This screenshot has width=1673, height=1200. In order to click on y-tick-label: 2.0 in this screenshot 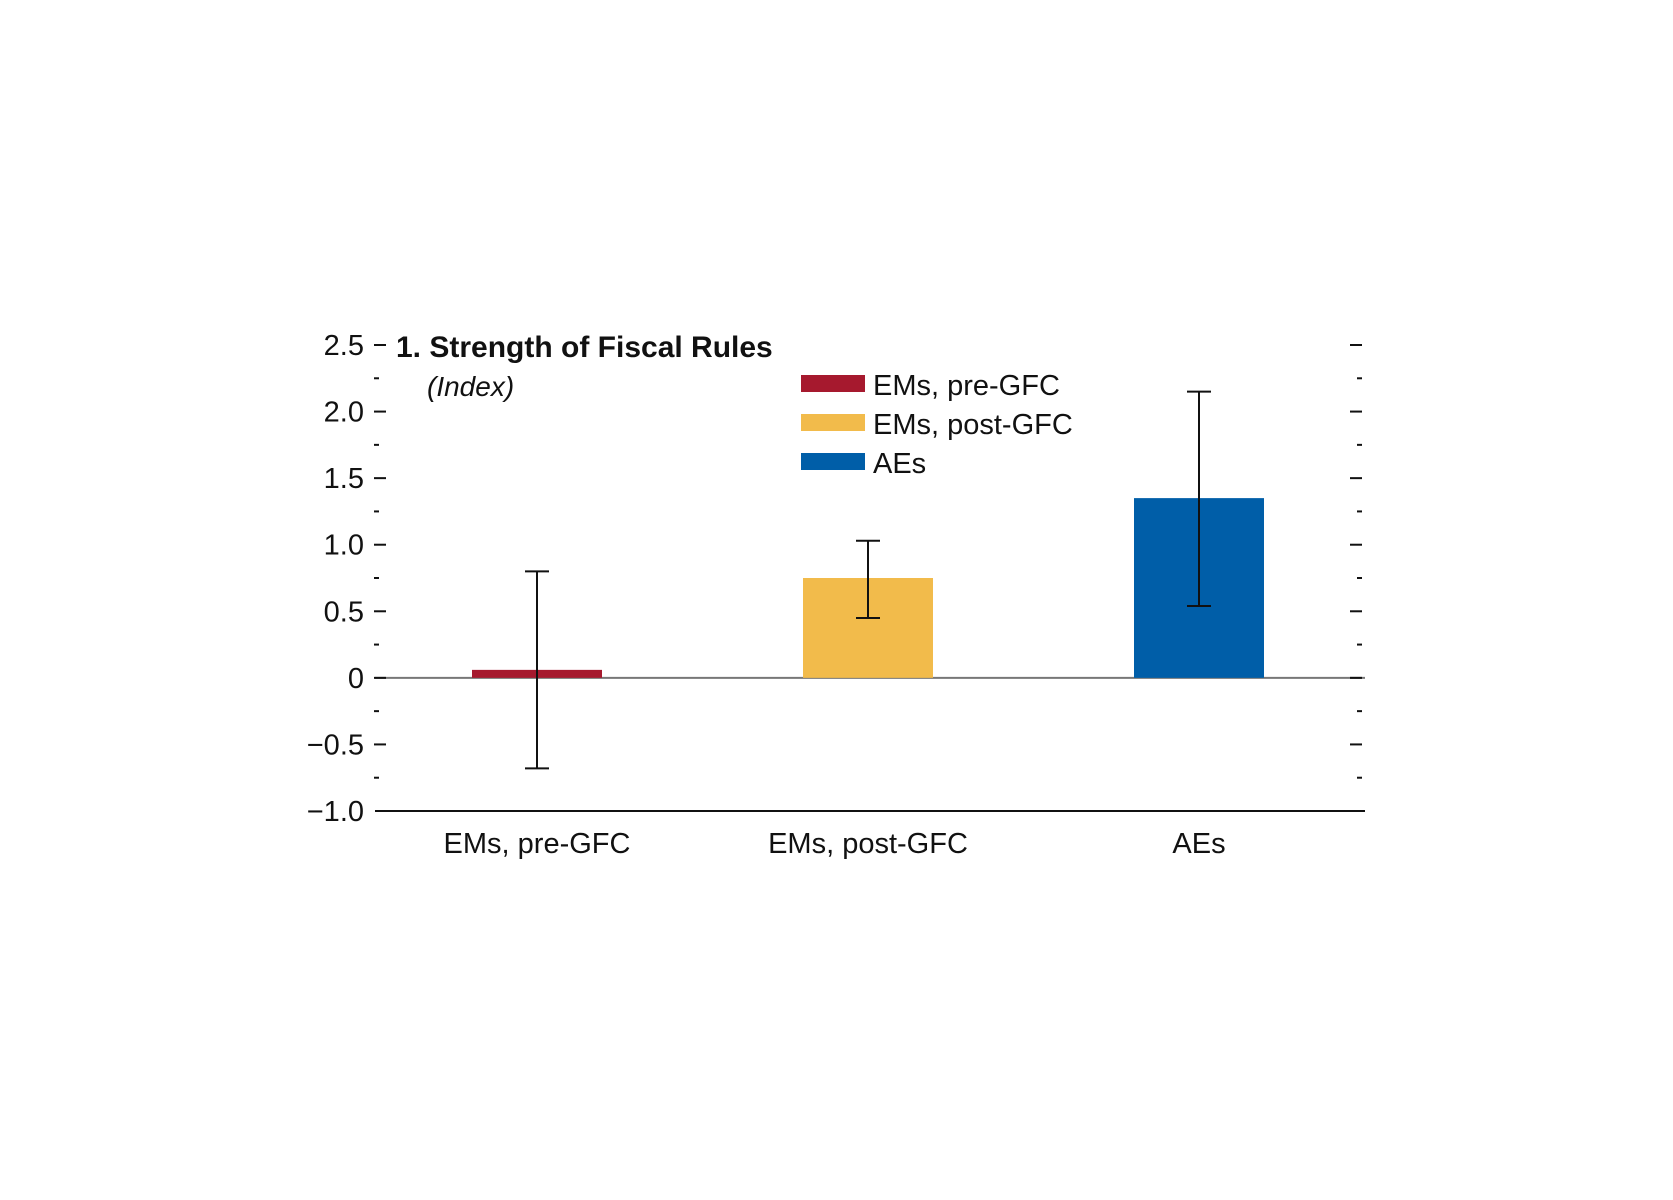, I will do `click(344, 413)`.